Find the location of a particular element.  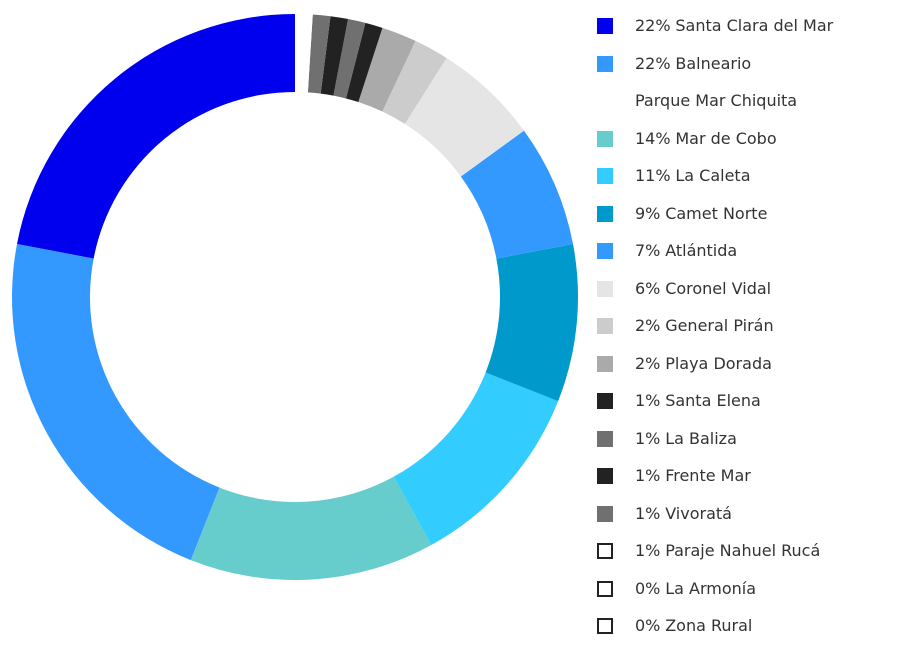

legend-item: 1% Paraje Nahuel Rucá is located at coordinates (747, 551).